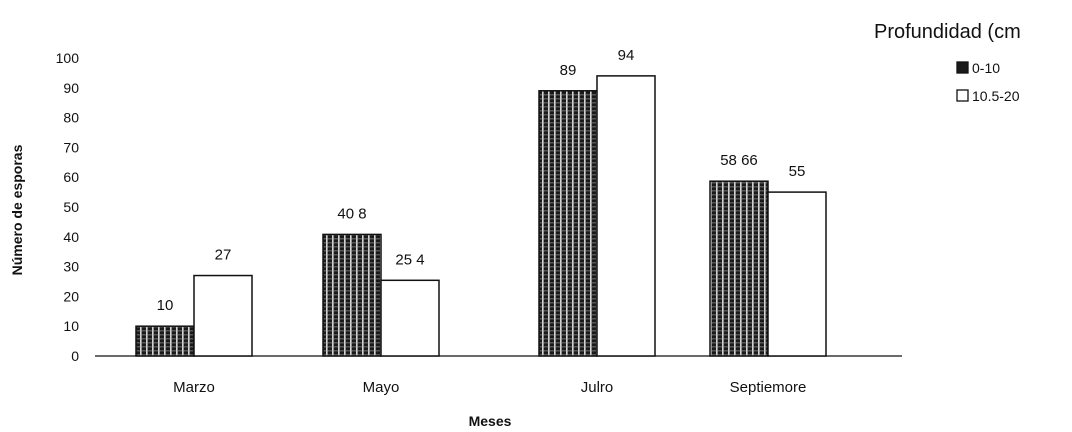 The width and height of the screenshot is (1072, 432). Describe the element at coordinates (381, 387) in the screenshot. I see `category-label: Mayo` at that location.